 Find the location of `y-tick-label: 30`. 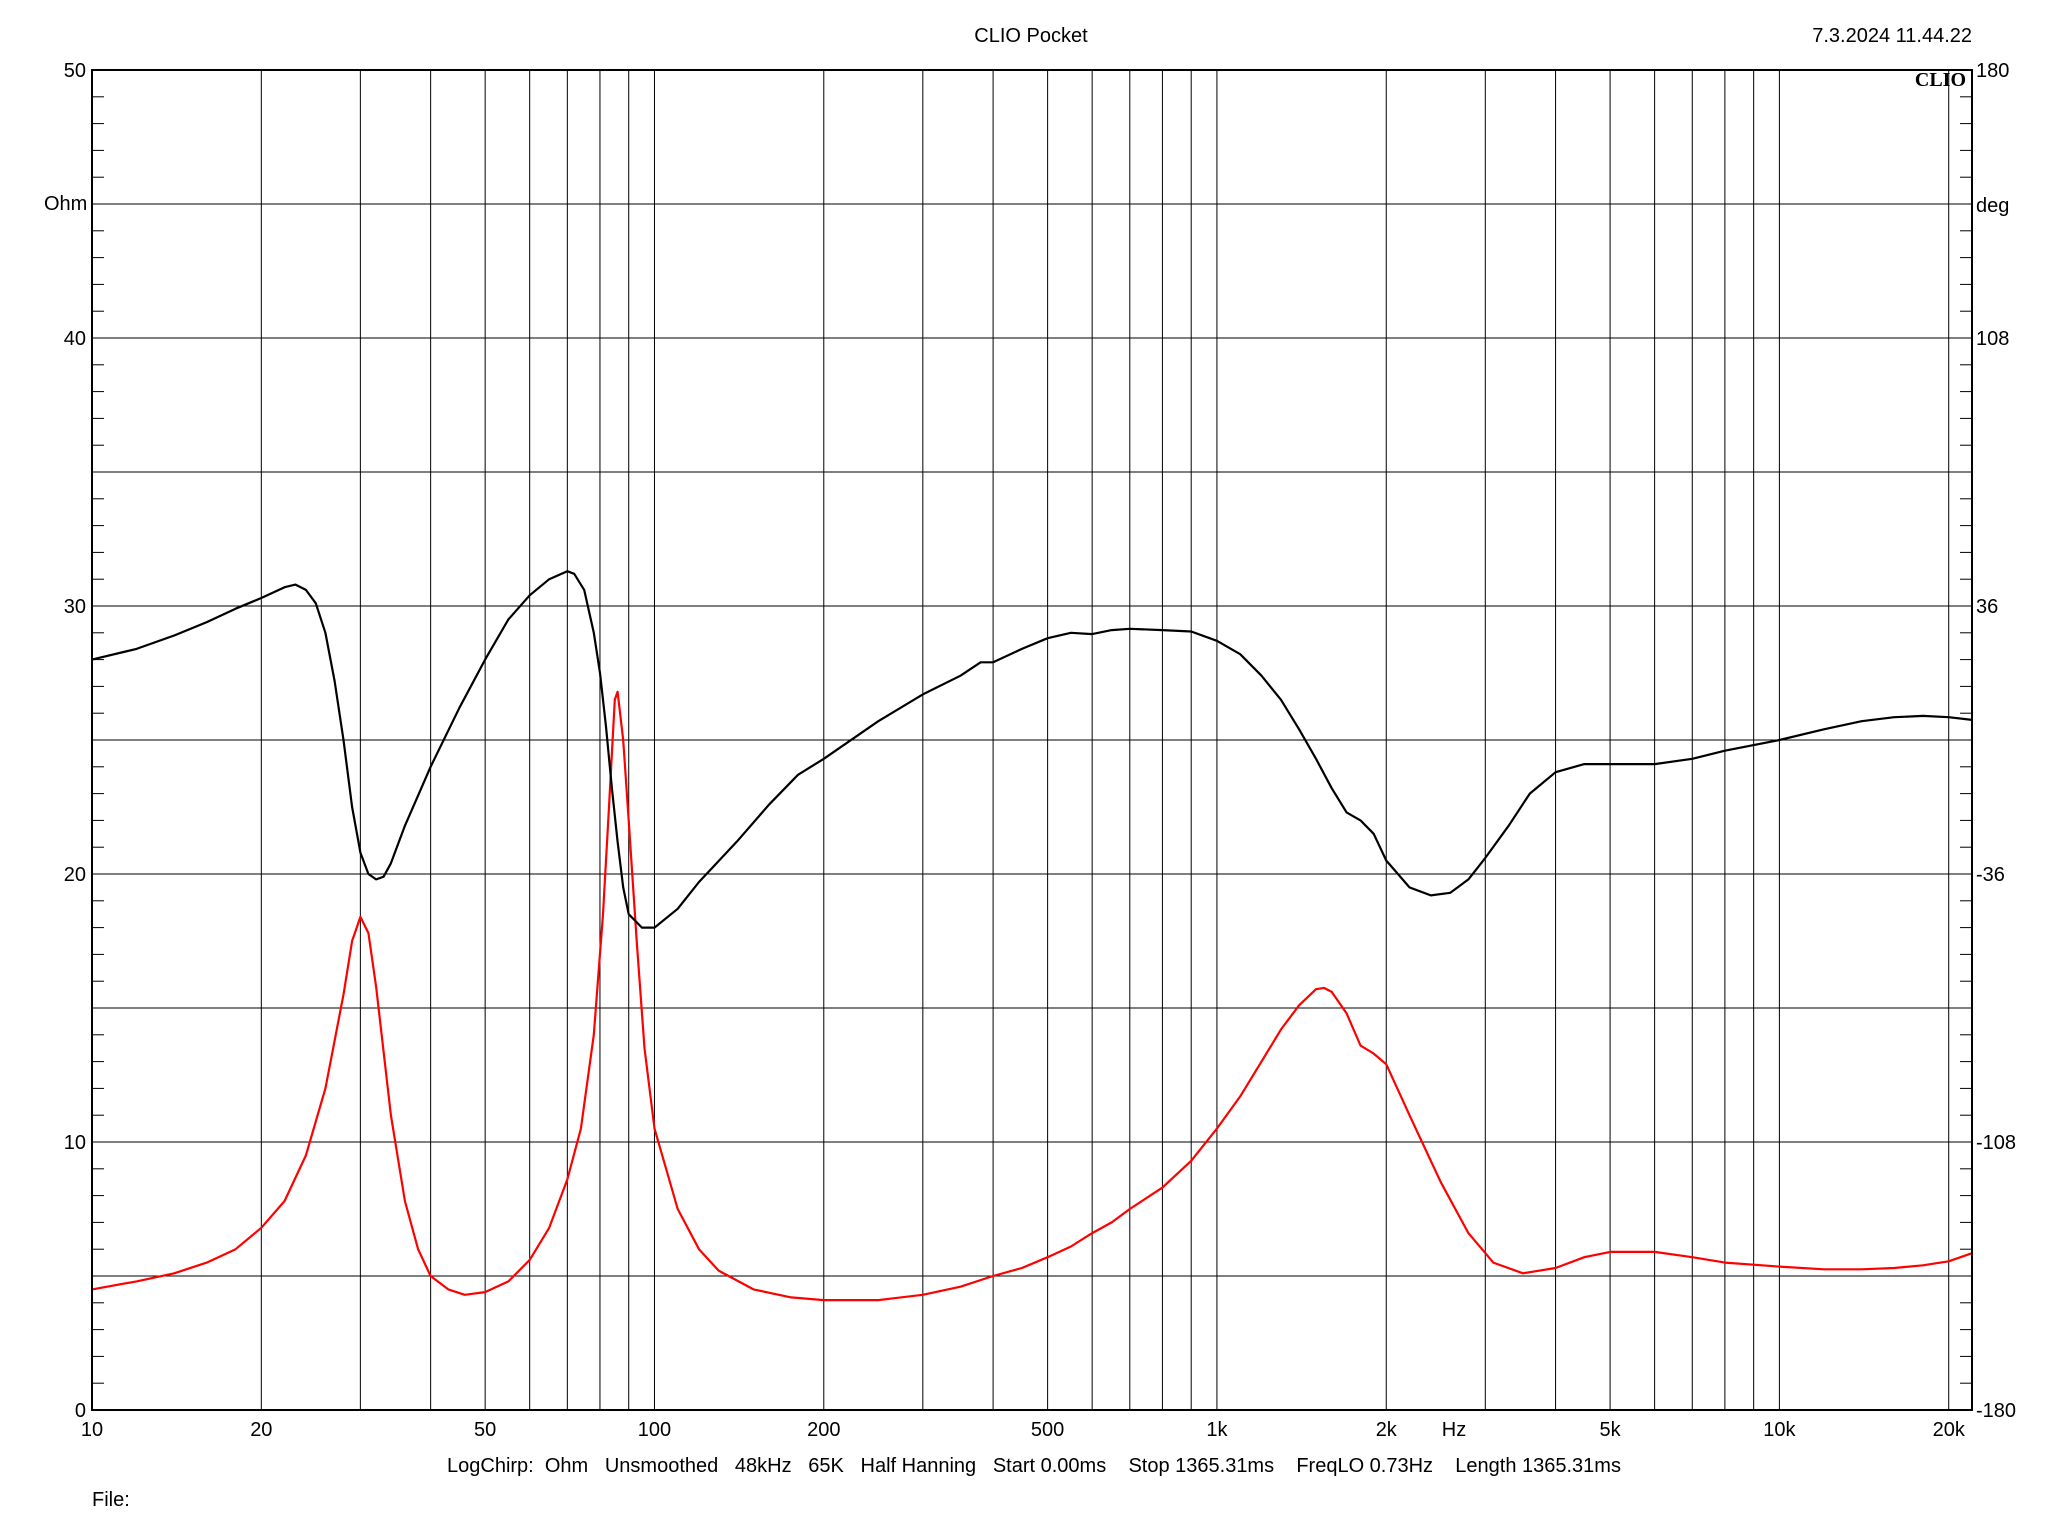

y-tick-label: 30 is located at coordinates (75, 607).